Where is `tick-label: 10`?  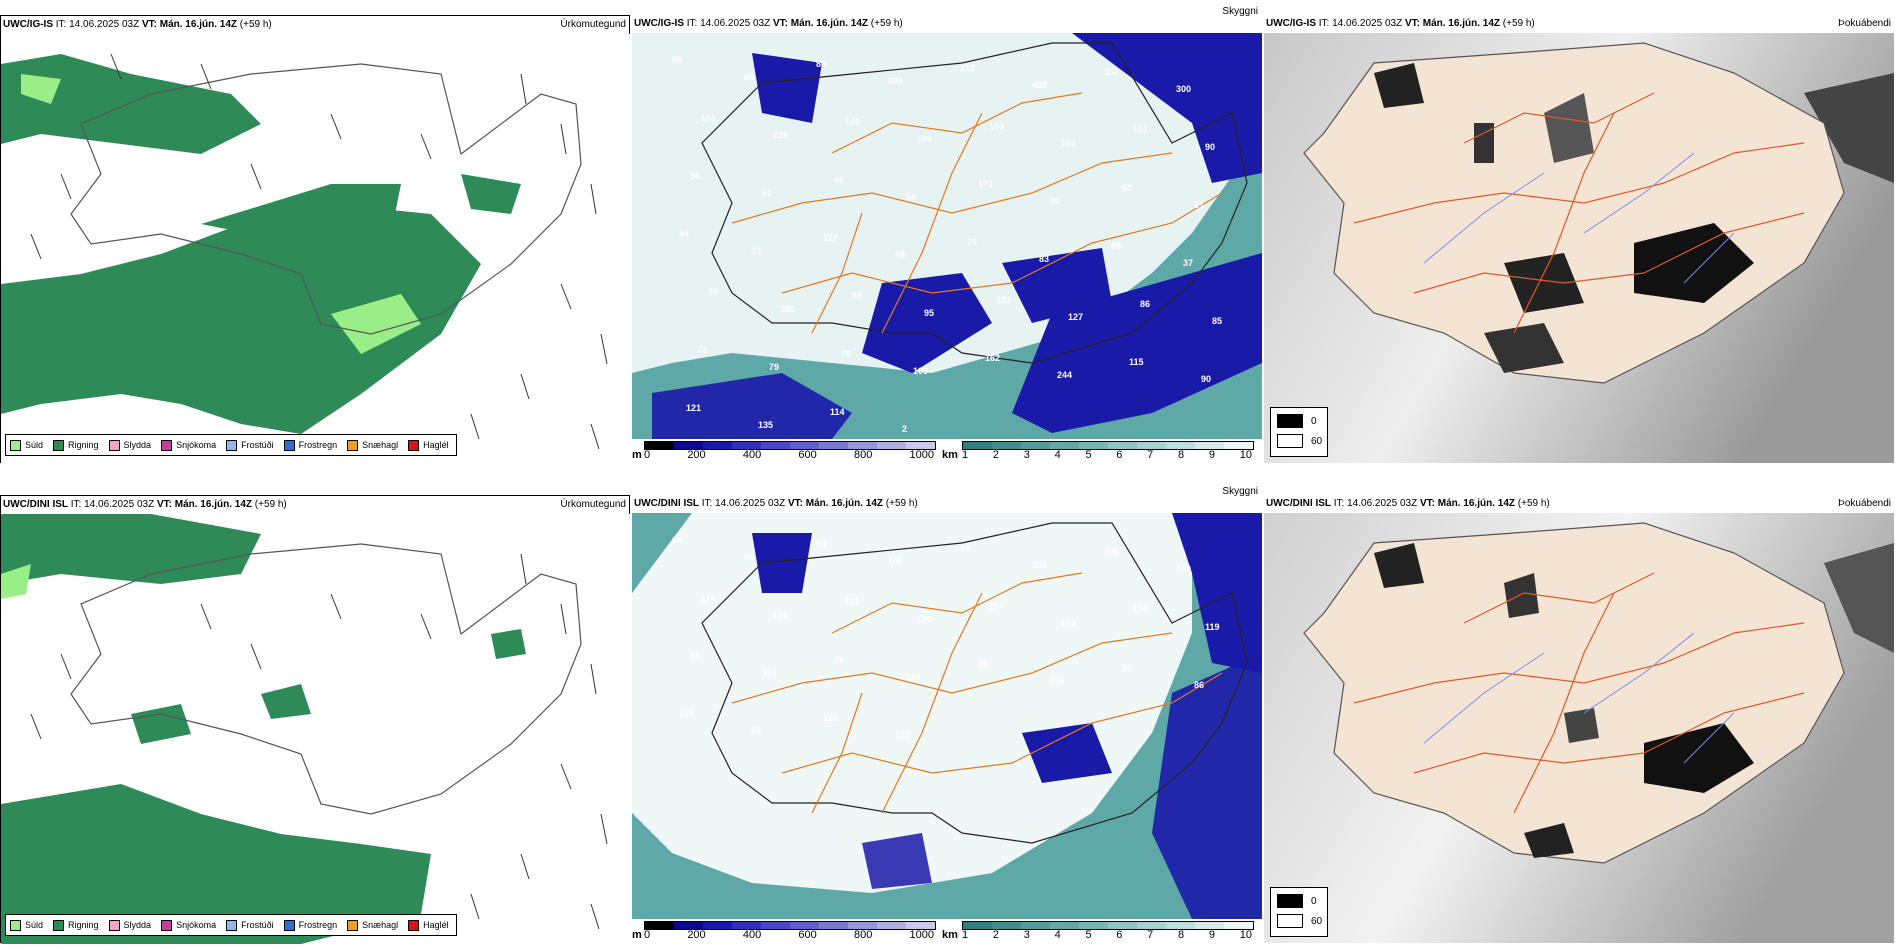 tick-label: 10 is located at coordinates (1245, 455).